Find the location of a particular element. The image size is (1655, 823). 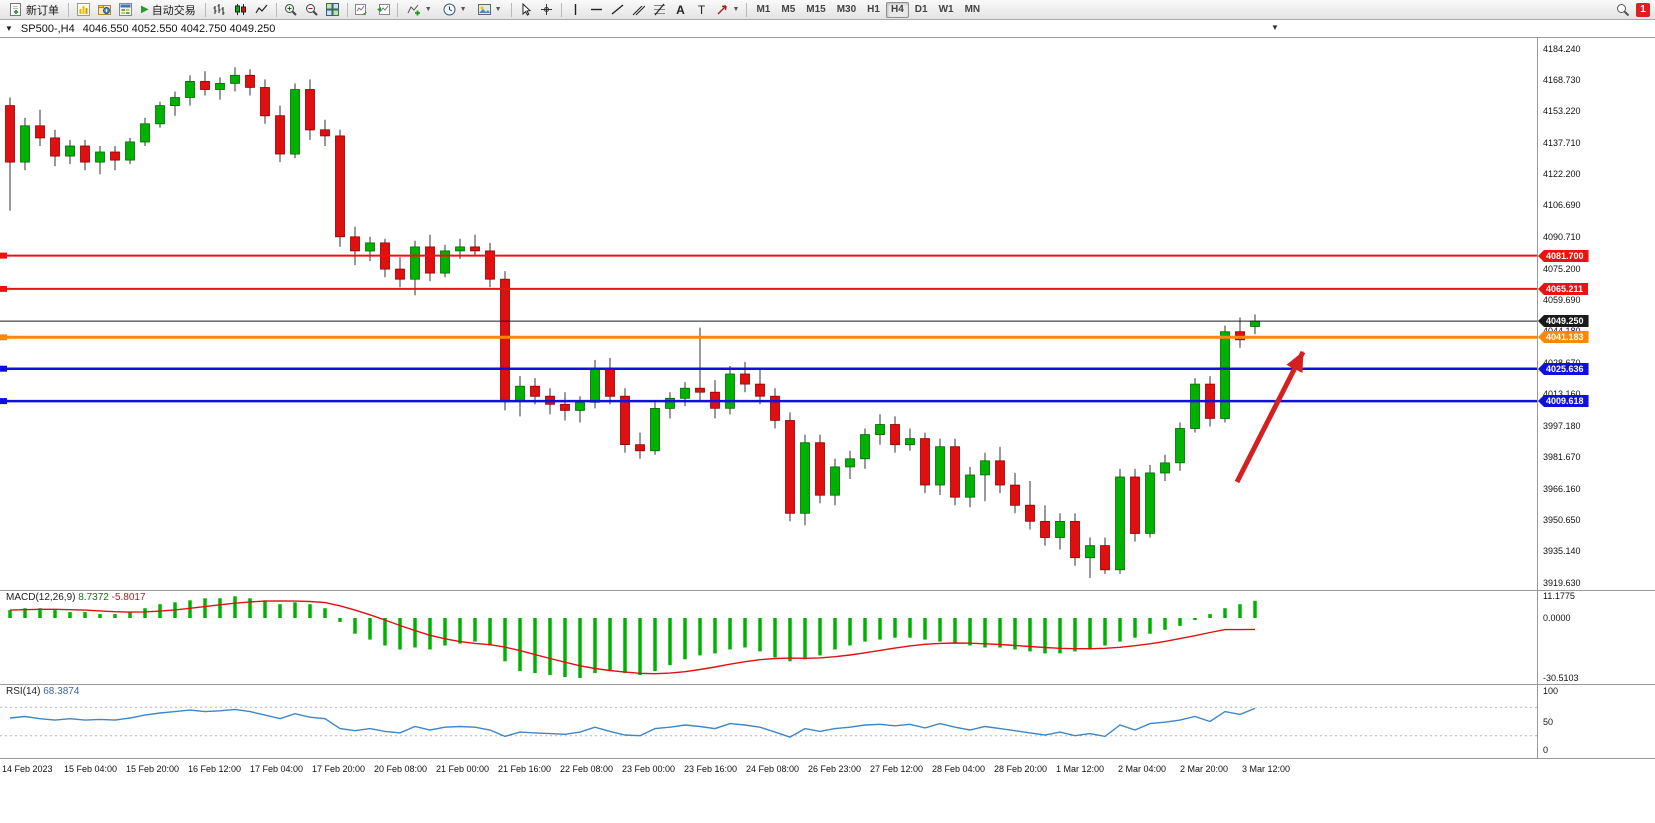

label-icon: T is located at coordinates (701, 9).